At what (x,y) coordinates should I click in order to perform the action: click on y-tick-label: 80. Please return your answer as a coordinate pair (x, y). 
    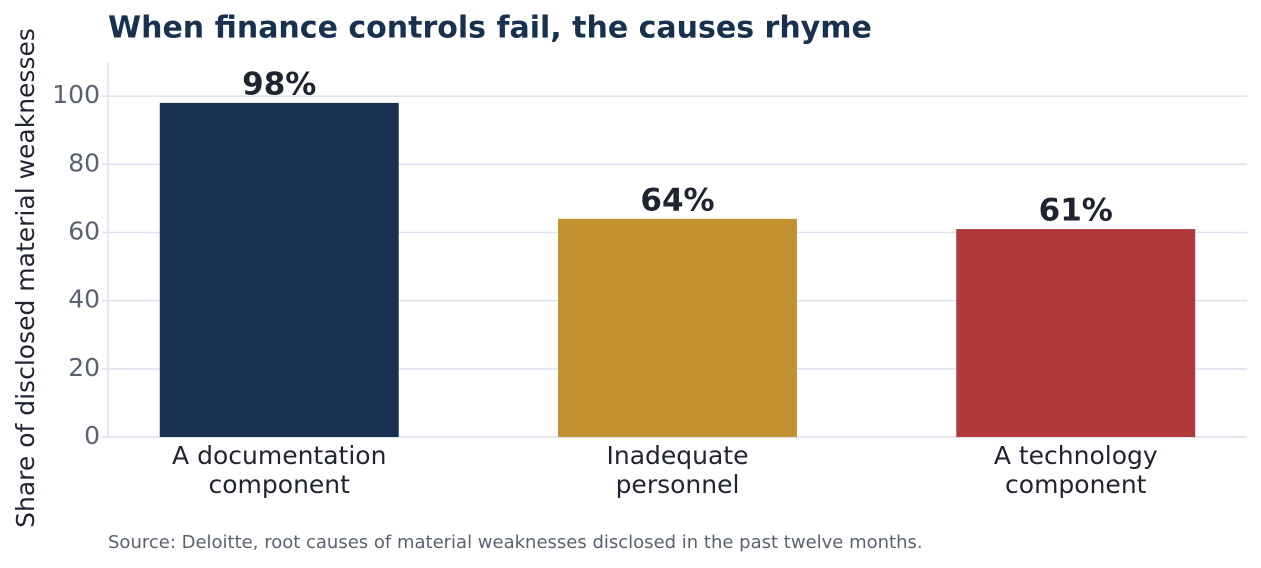
    Looking at the image, I should click on (84, 162).